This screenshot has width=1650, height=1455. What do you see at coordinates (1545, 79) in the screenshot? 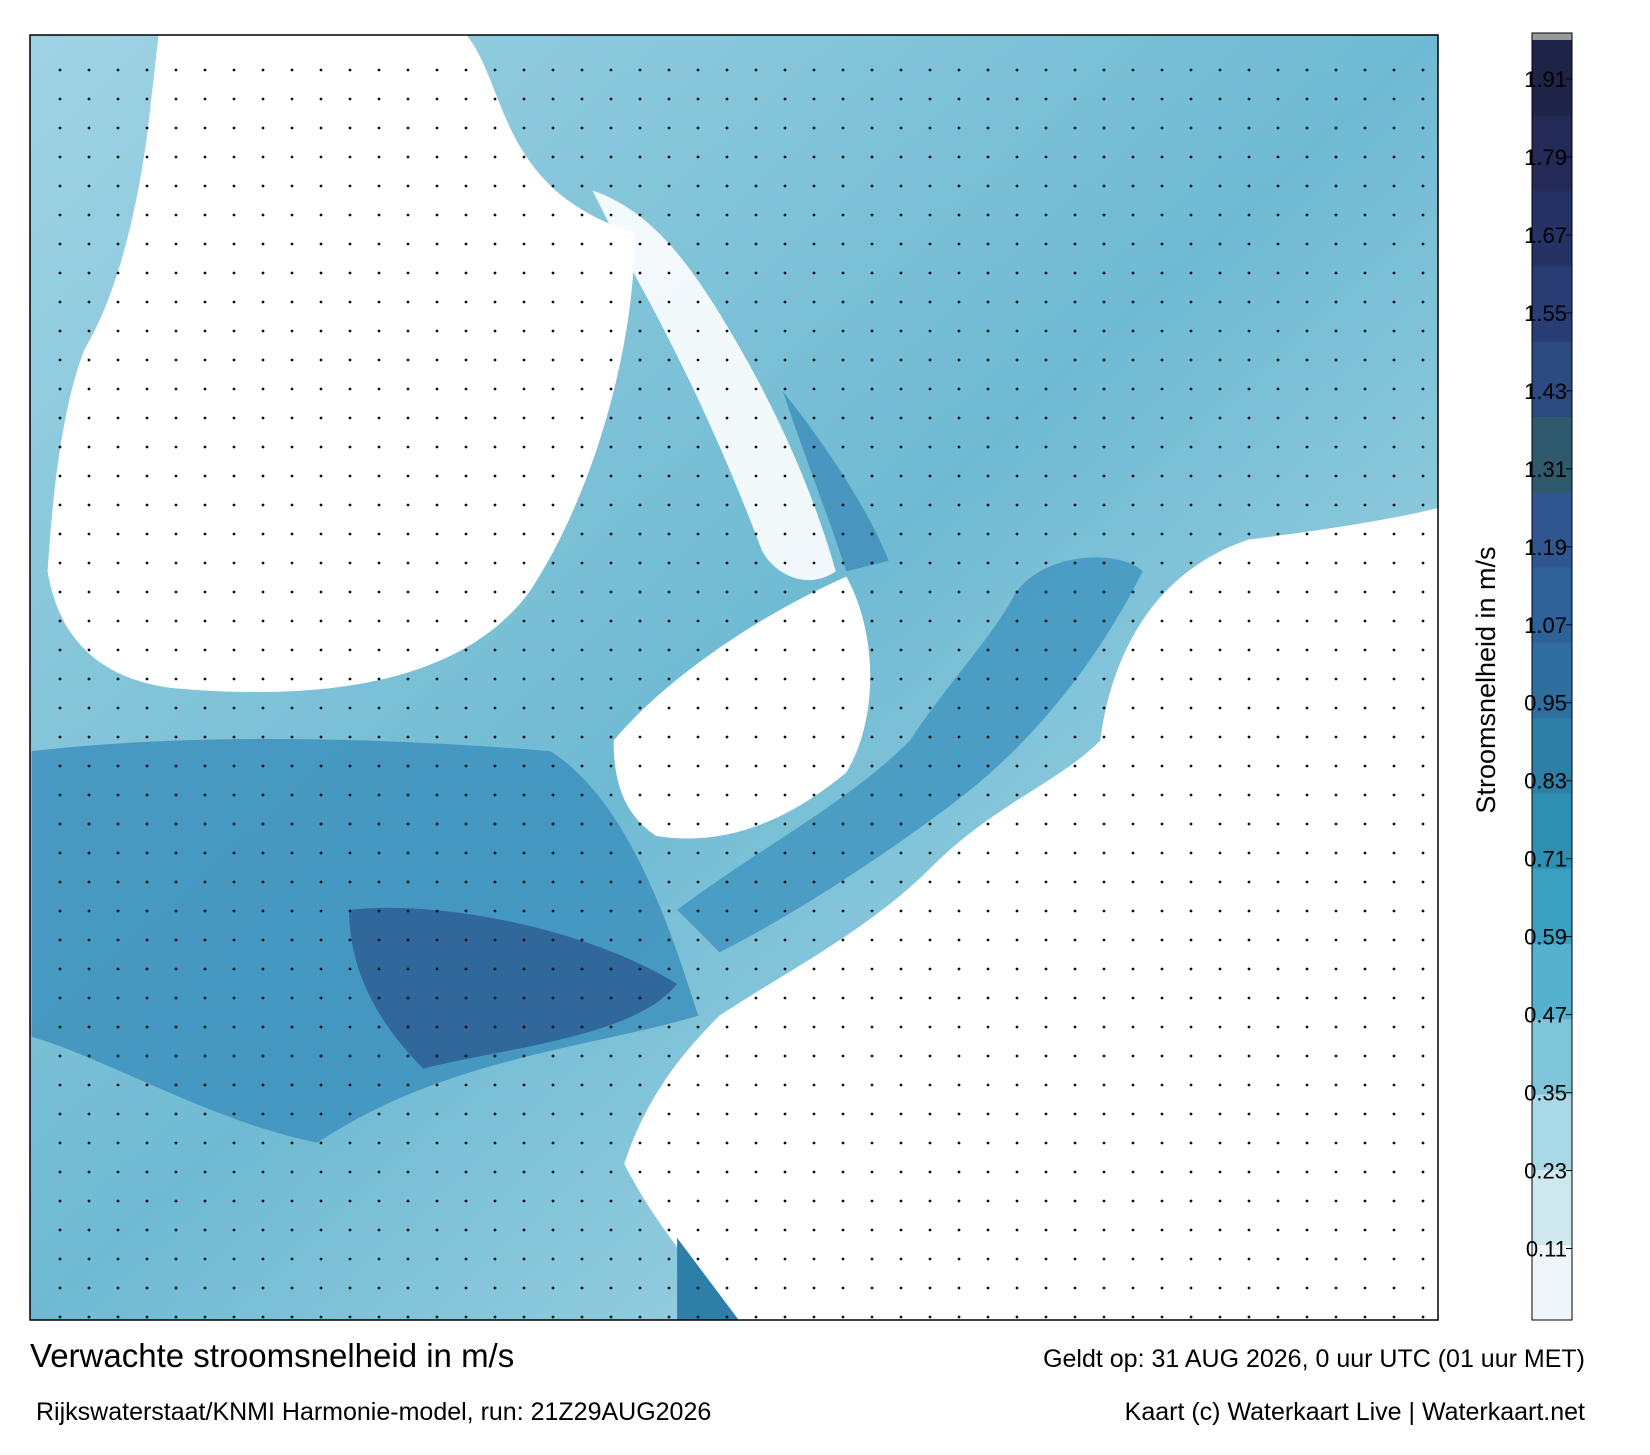
I see `colorbar-tick-label: 1.91` at bounding box center [1545, 79].